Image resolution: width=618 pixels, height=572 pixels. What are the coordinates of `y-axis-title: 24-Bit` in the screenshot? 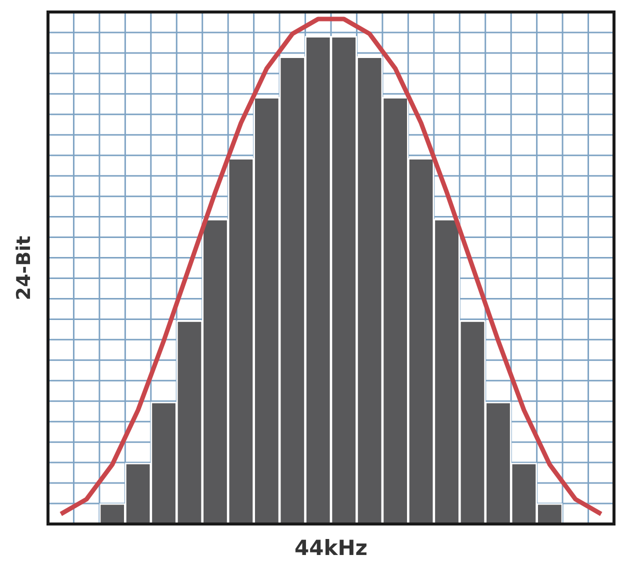 It's located at (24, 268).